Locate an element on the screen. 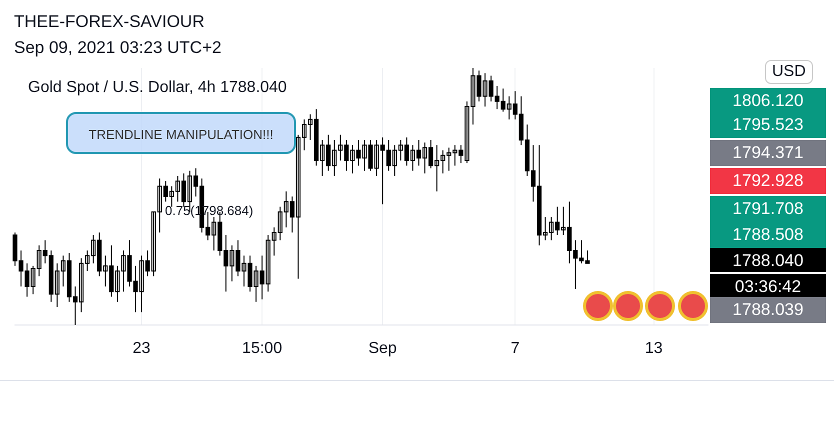  text: Sep 09, 2021 03:23 UTC+2 is located at coordinates (118, 48).